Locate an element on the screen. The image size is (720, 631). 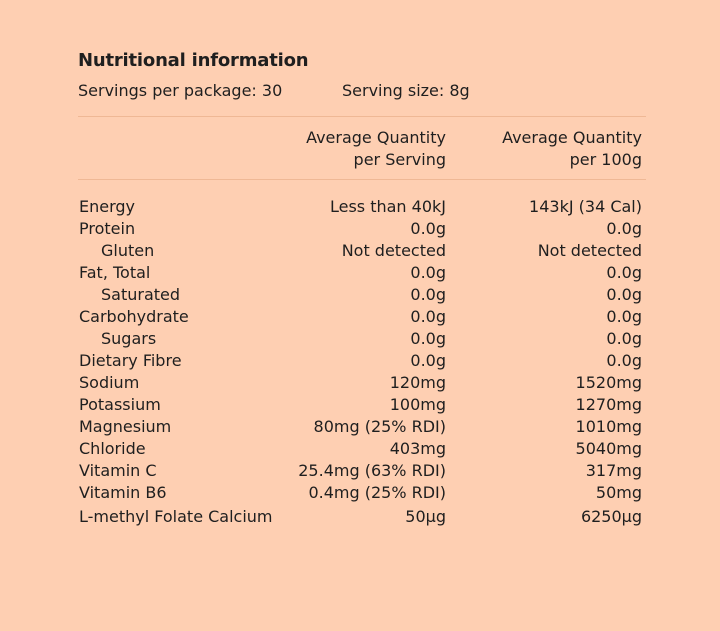
header-per-serving-line1: Average Quantity is located at coordinates (376, 137).